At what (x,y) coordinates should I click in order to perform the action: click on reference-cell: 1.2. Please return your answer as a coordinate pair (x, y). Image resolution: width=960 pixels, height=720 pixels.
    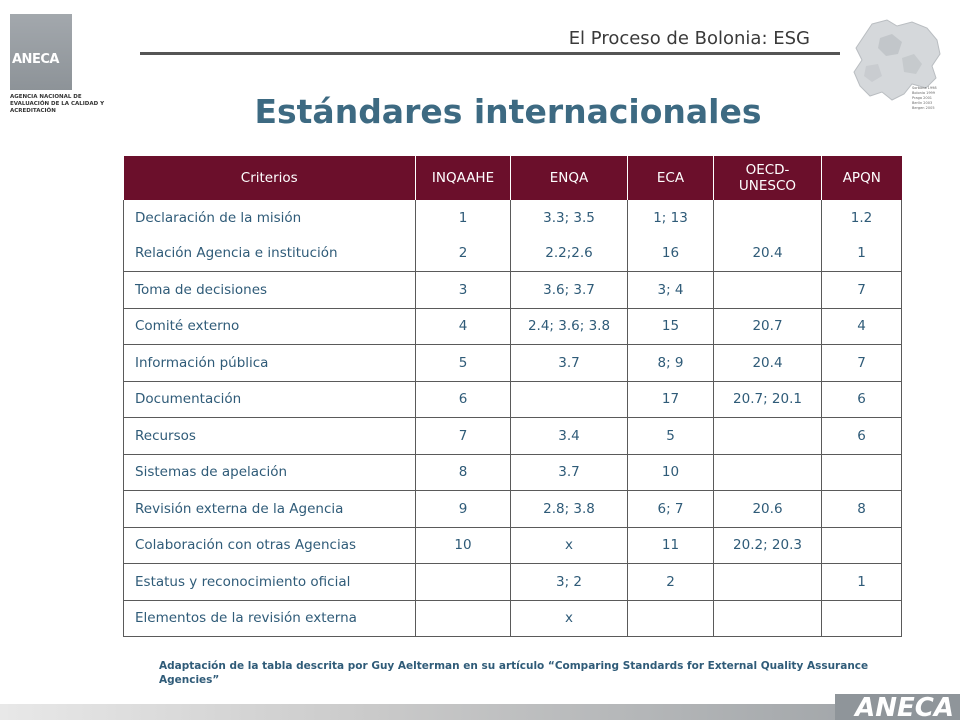
    Looking at the image, I should click on (861, 218).